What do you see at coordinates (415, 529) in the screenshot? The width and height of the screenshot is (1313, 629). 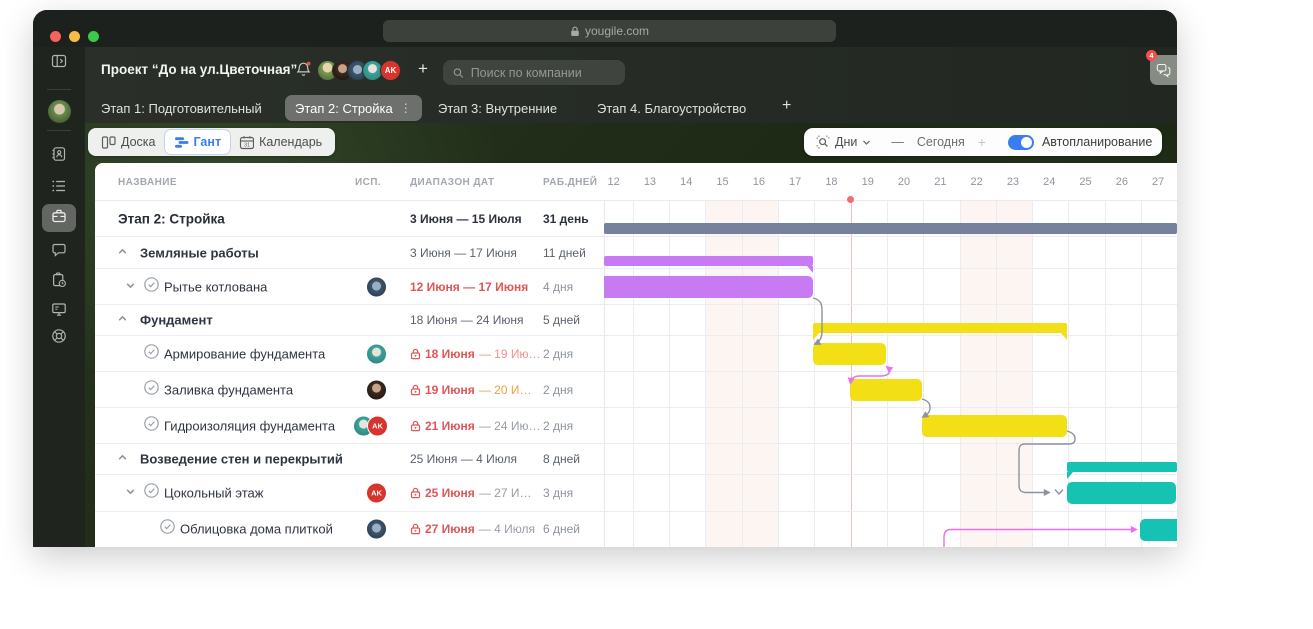 I see `lock-icon` at bounding box center [415, 529].